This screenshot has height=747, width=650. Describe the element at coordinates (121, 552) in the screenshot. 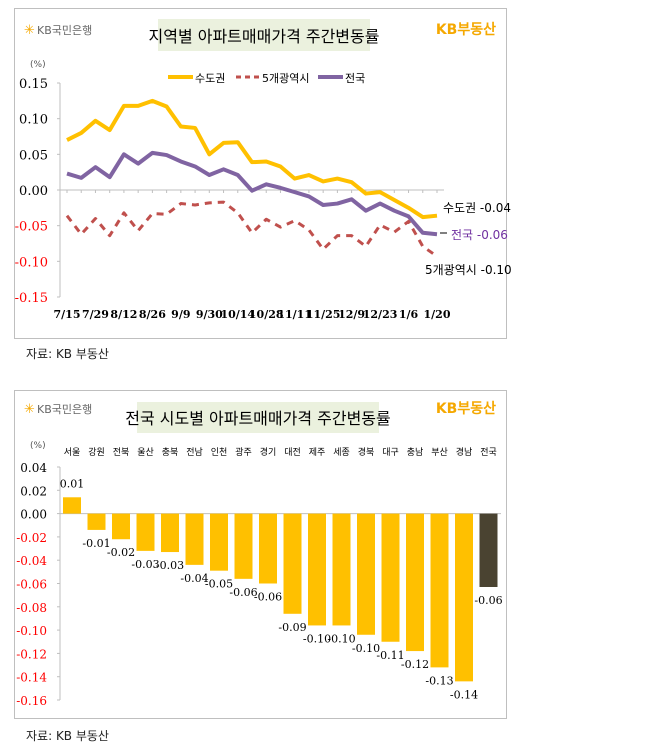

I see `data-label: -0.02` at that location.